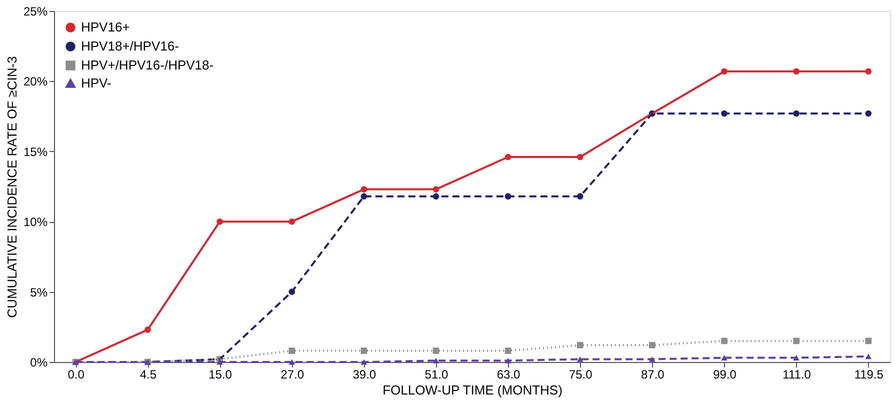  Describe the element at coordinates (436, 375) in the screenshot. I see `x-tick-label: 51.0` at that location.